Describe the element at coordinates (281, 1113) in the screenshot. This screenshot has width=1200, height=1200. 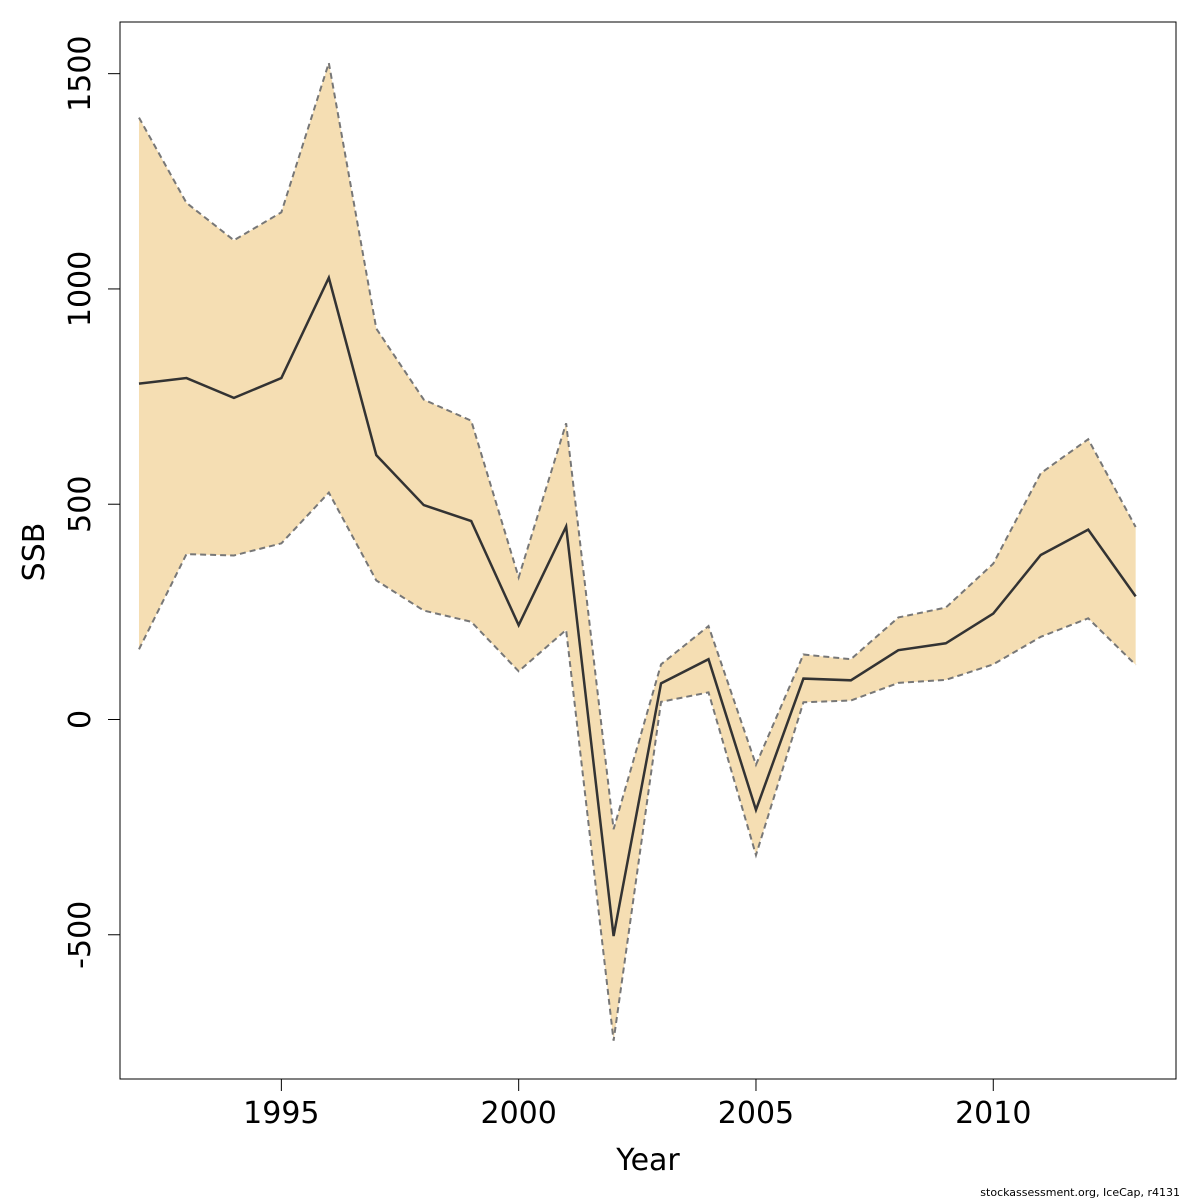
I see `x-tick-label: 1995` at that location.